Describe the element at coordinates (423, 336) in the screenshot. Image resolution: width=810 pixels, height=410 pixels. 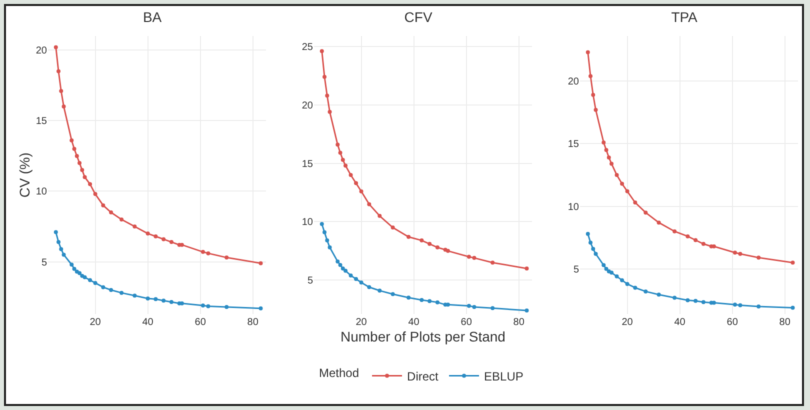
I see `x-axis-title: Number of Plots per Stand` at that location.